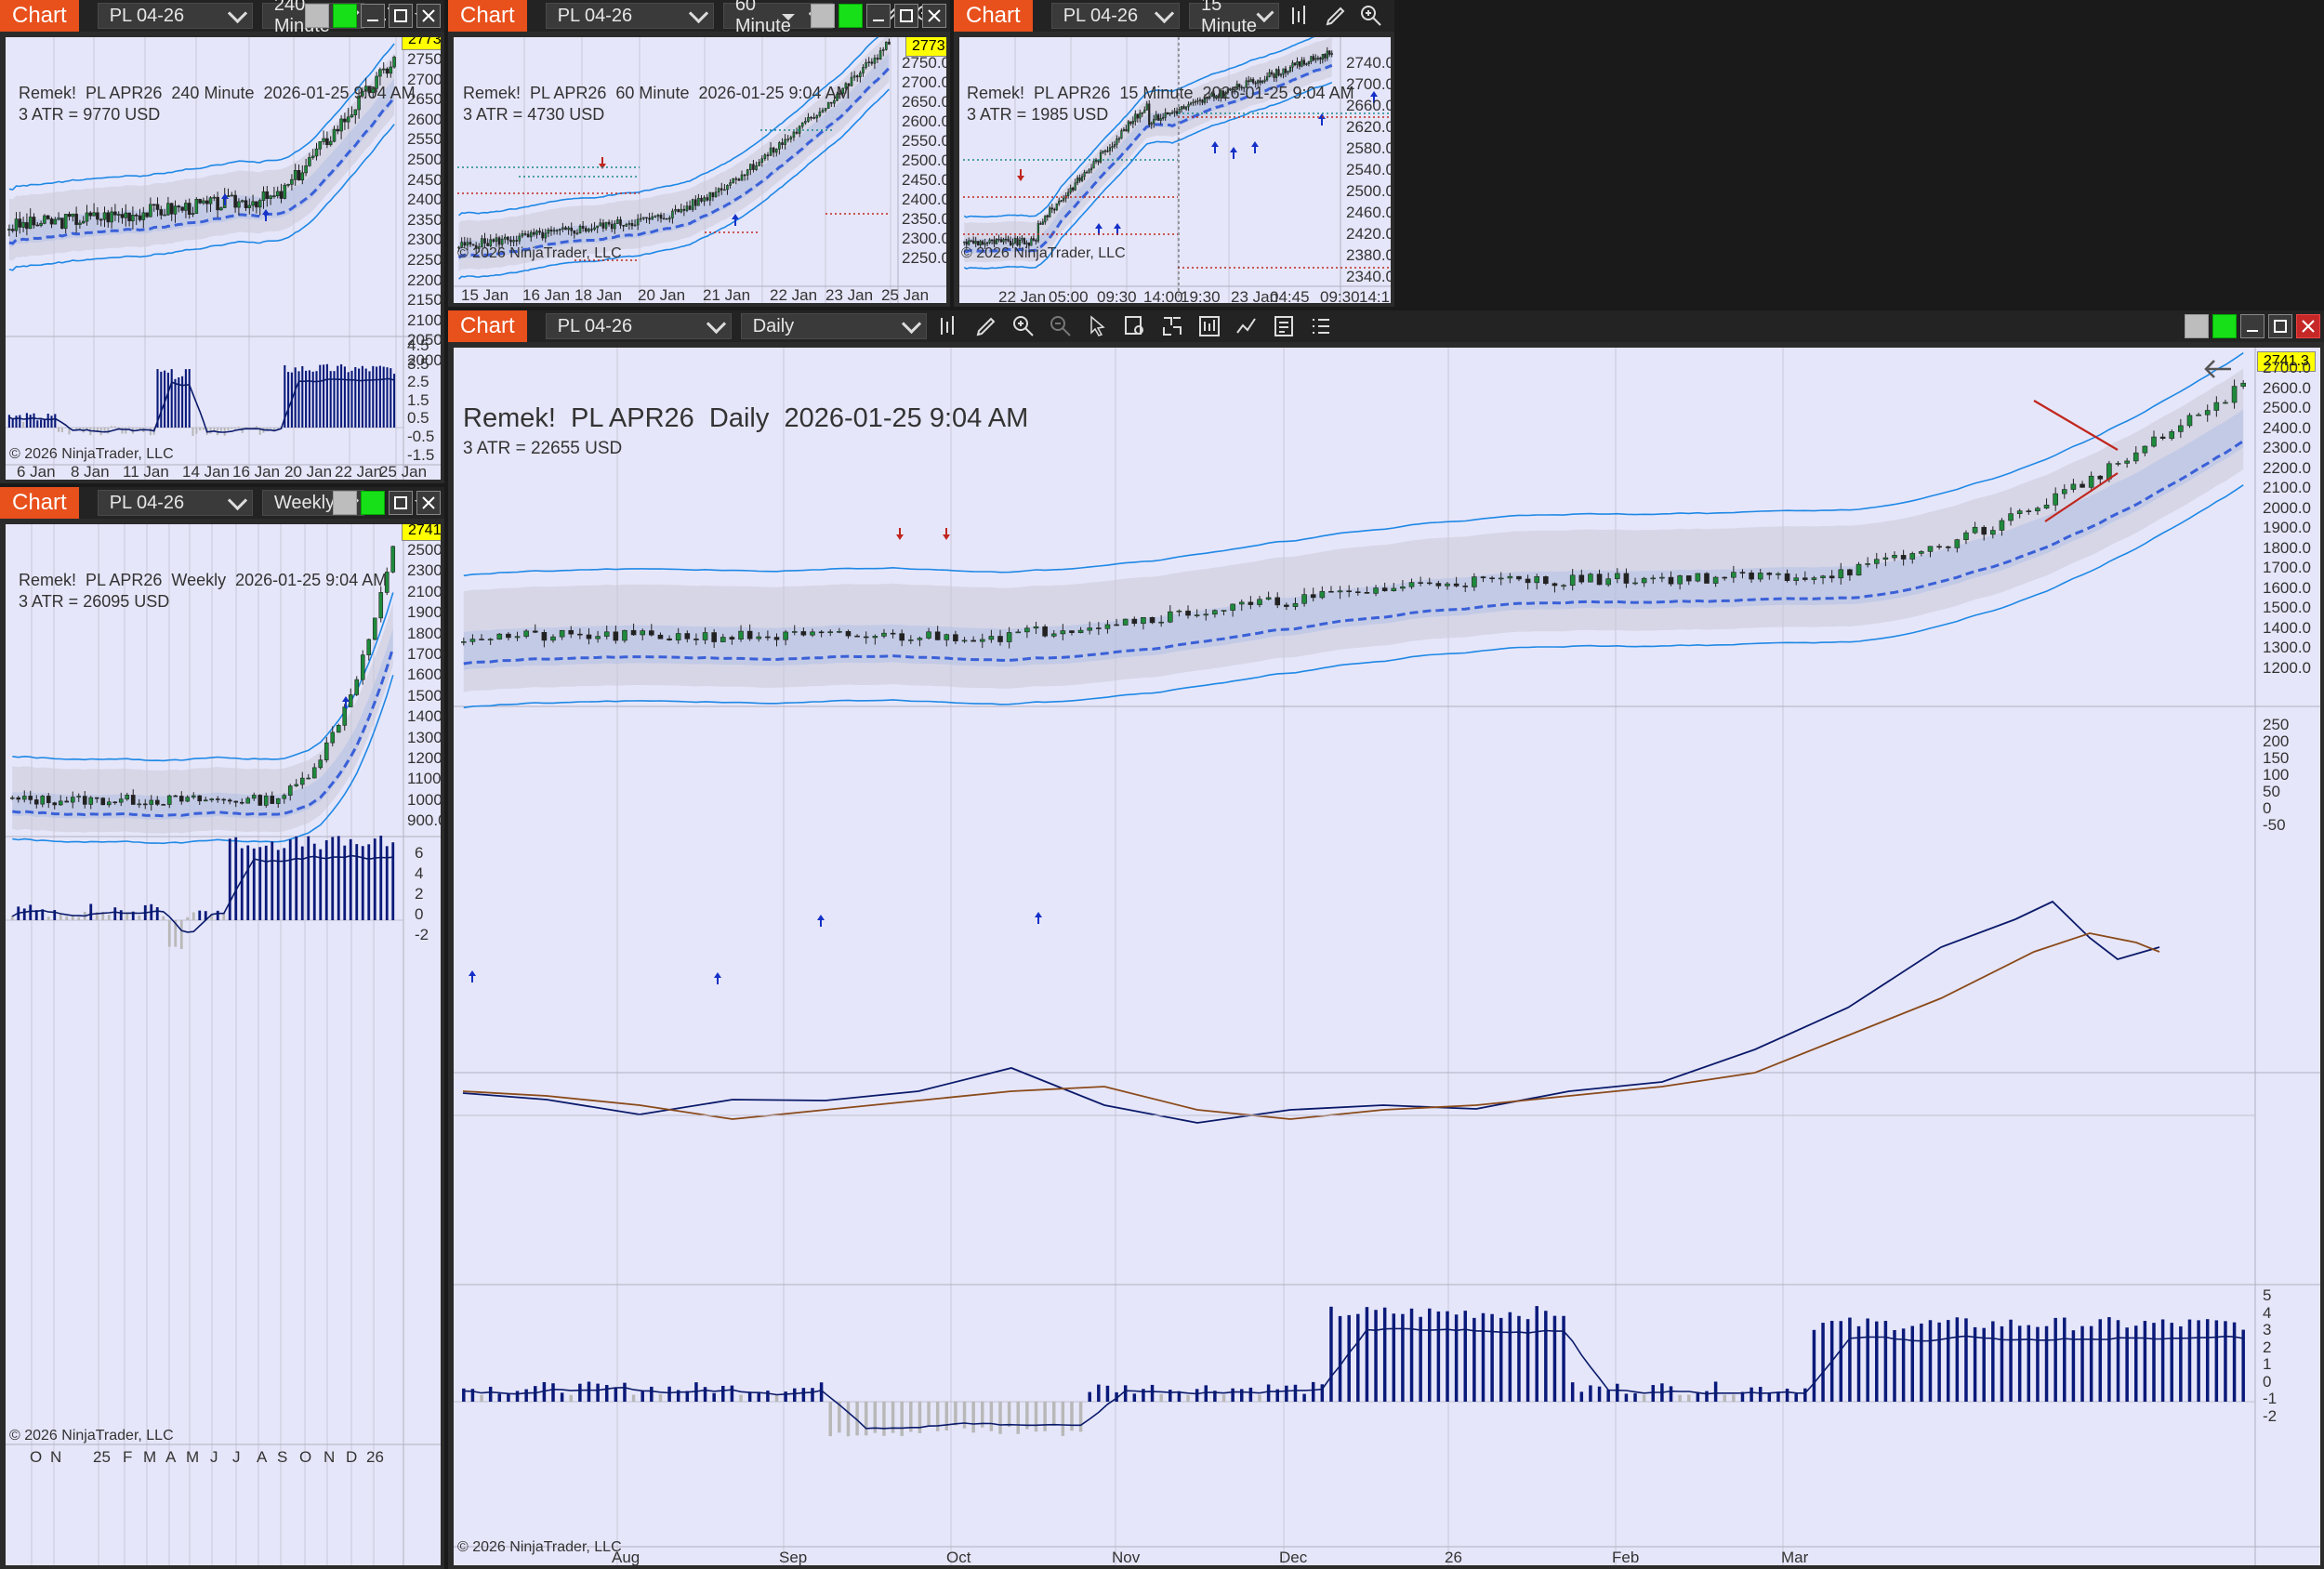  Describe the element at coordinates (1321, 326) in the screenshot. I see `templates-icon` at that location.